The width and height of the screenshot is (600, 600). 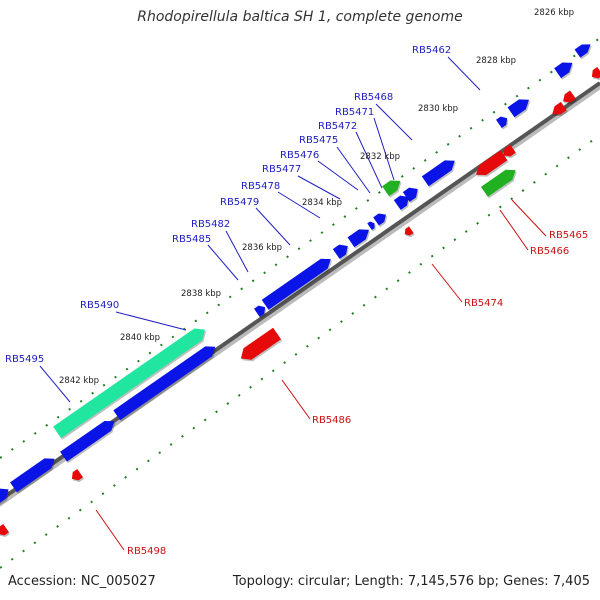 What do you see at coordinates (529, 218) in the screenshot?
I see `leader-RB5465` at bounding box center [529, 218].